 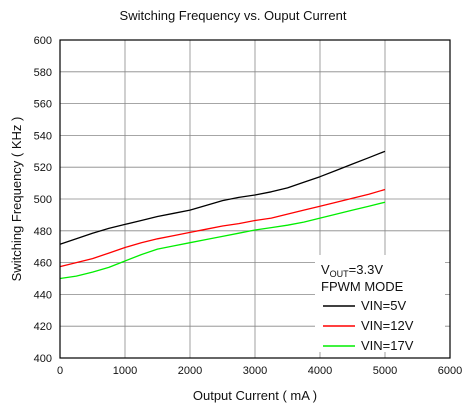 What do you see at coordinates (383, 305) in the screenshot?
I see `legend-label: VIN=5V` at bounding box center [383, 305].